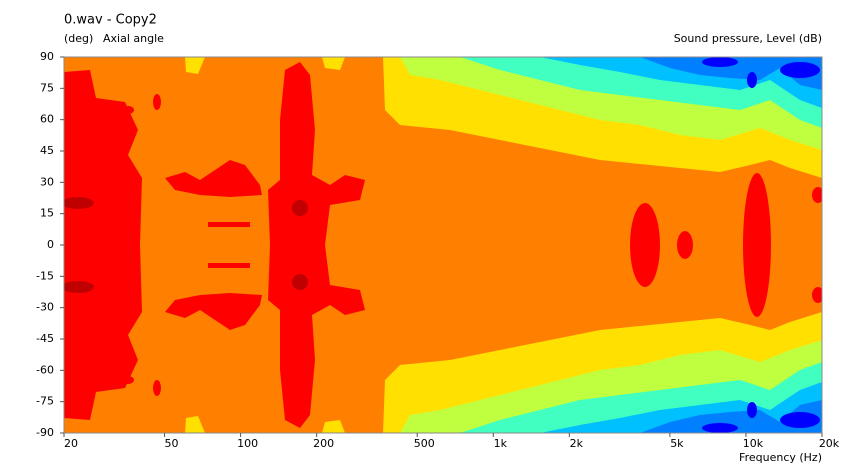 The width and height of the screenshot is (848, 469). Describe the element at coordinates (780, 457) in the screenshot. I see `x-axis-label: Frequency (Hz)` at that location.